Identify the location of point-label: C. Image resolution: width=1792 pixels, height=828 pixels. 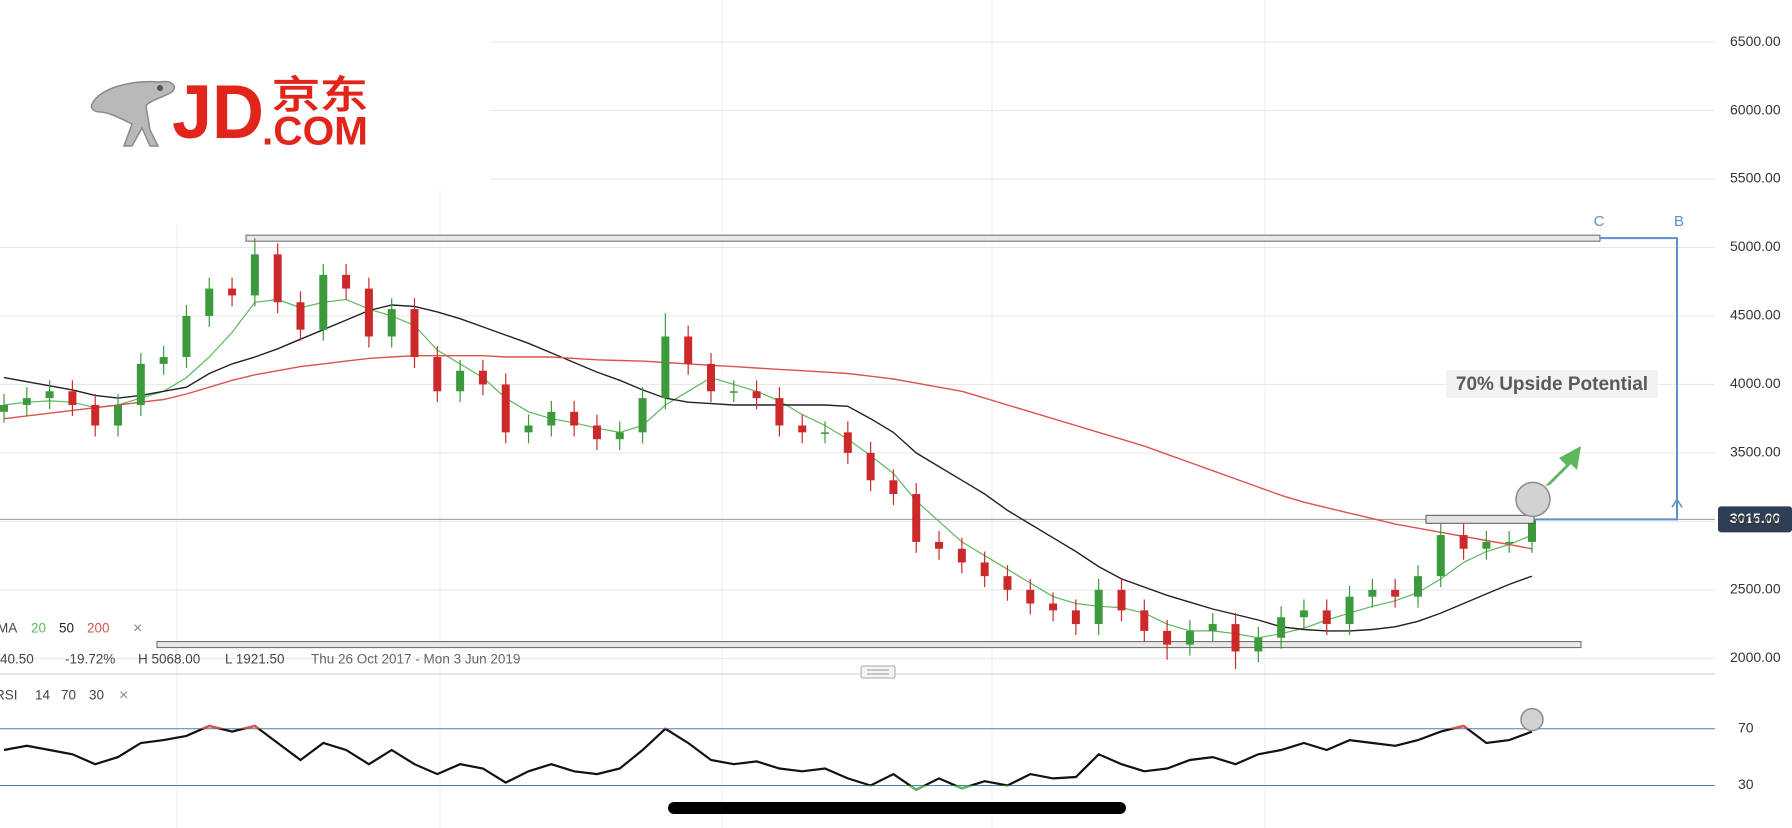
(1599, 221).